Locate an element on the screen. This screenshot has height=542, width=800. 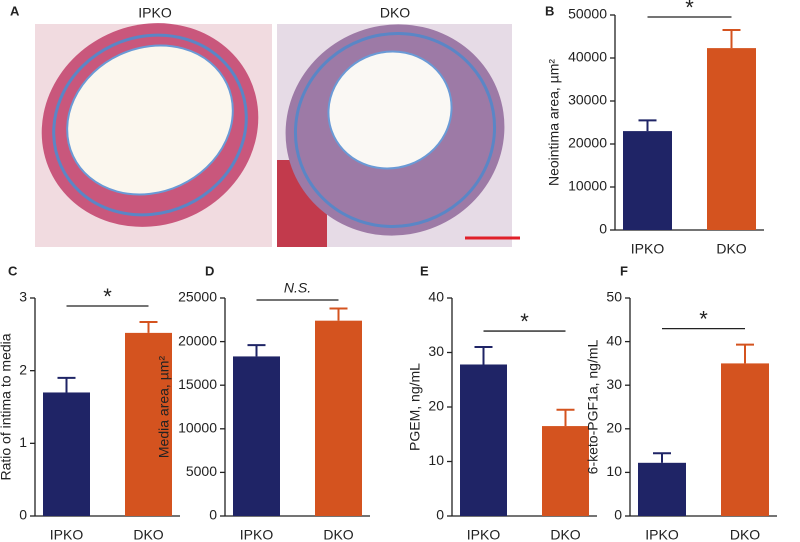
y-axis-label: Ratio of intima to media is located at coordinates (7, 406).